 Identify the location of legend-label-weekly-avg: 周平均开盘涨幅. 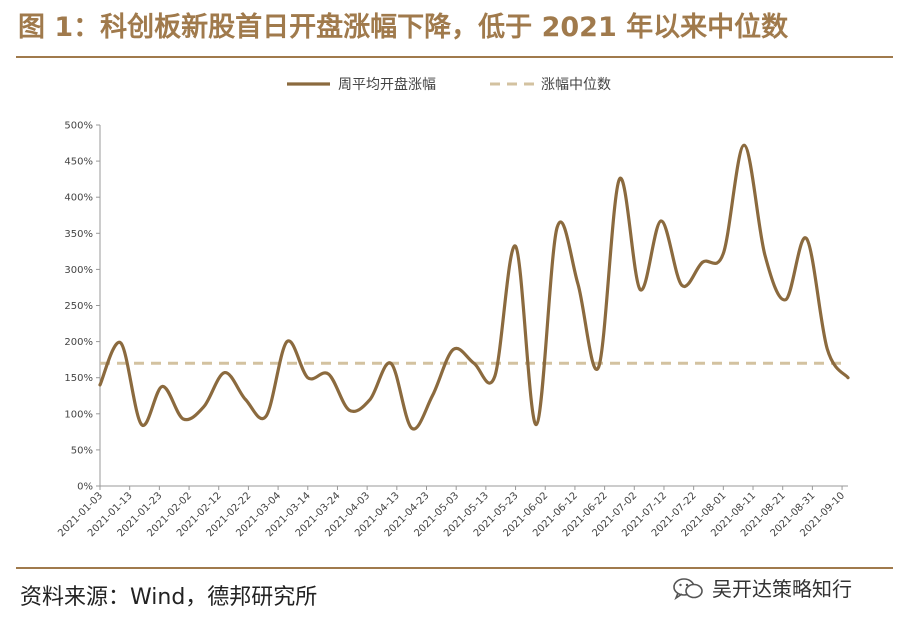
(387, 84).